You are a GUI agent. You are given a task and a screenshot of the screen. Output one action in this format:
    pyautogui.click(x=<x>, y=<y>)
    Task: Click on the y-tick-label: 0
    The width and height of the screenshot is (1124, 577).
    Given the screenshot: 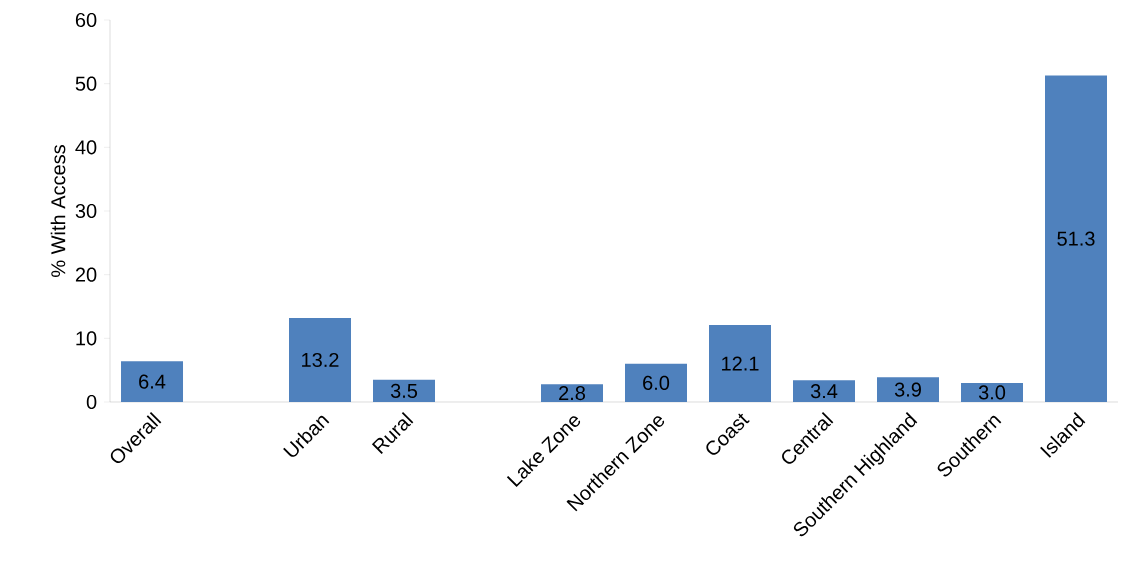 What is the action you would take?
    pyautogui.click(x=91, y=402)
    